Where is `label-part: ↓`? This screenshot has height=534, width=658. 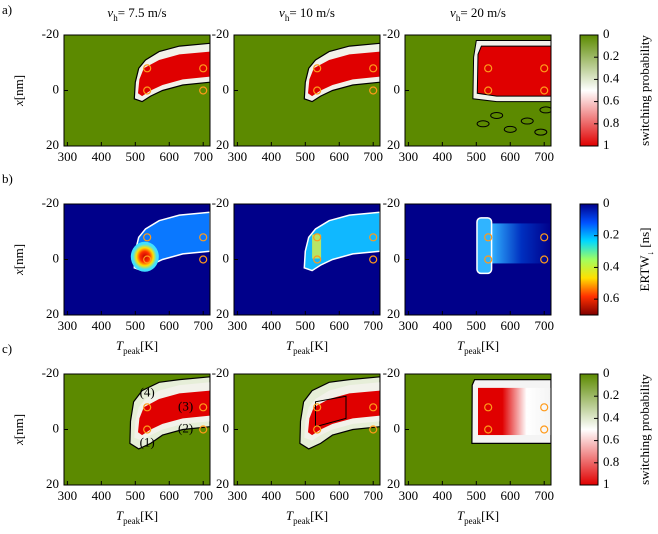 label-part: ↓ is located at coordinates (650, 253).